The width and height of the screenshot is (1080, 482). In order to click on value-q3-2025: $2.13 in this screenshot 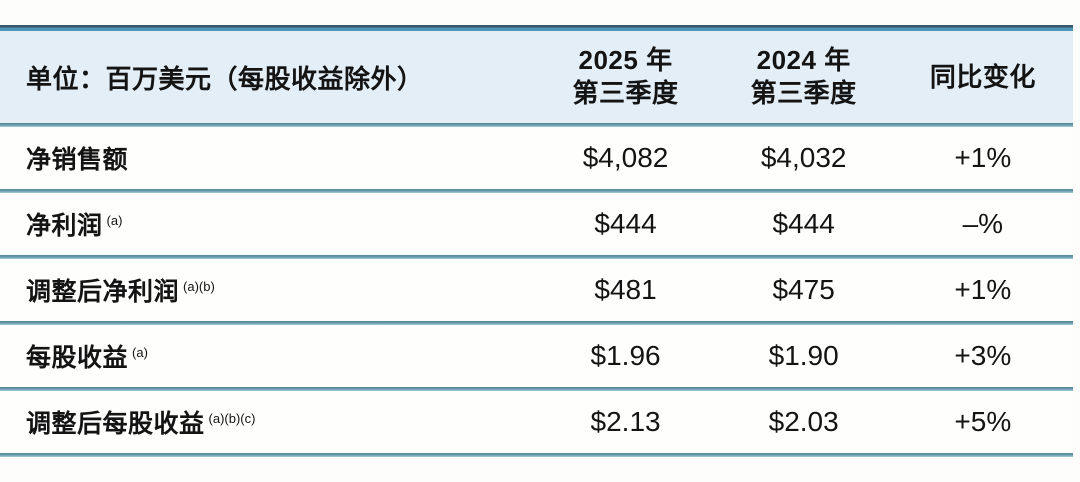, I will do `click(625, 421)`.